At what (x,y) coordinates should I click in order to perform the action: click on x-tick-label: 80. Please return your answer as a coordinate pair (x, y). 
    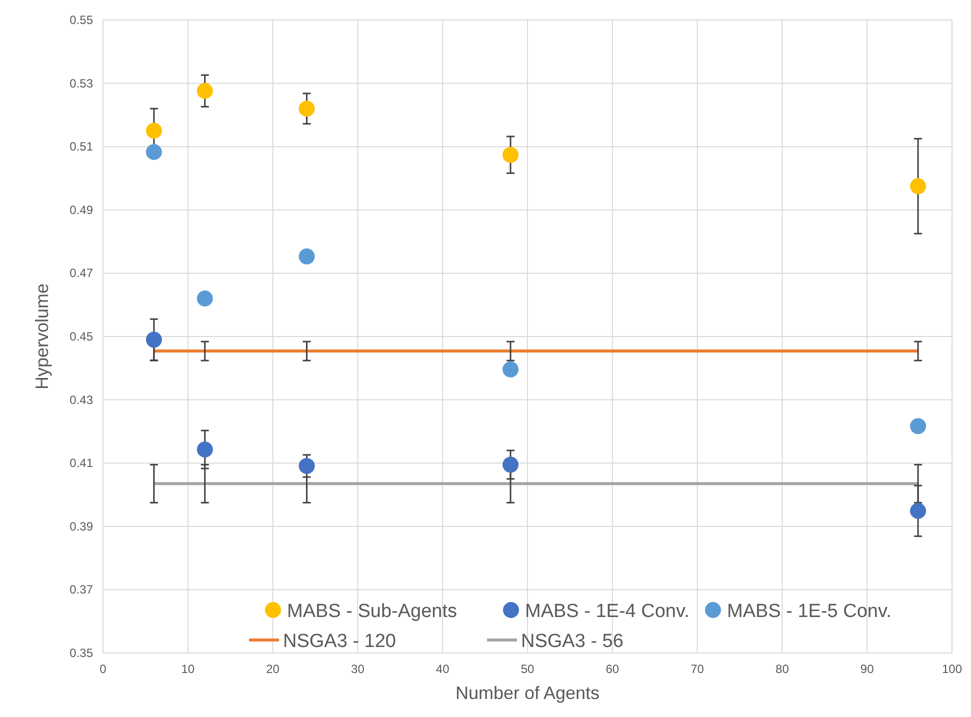
    Looking at the image, I should click on (783, 669).